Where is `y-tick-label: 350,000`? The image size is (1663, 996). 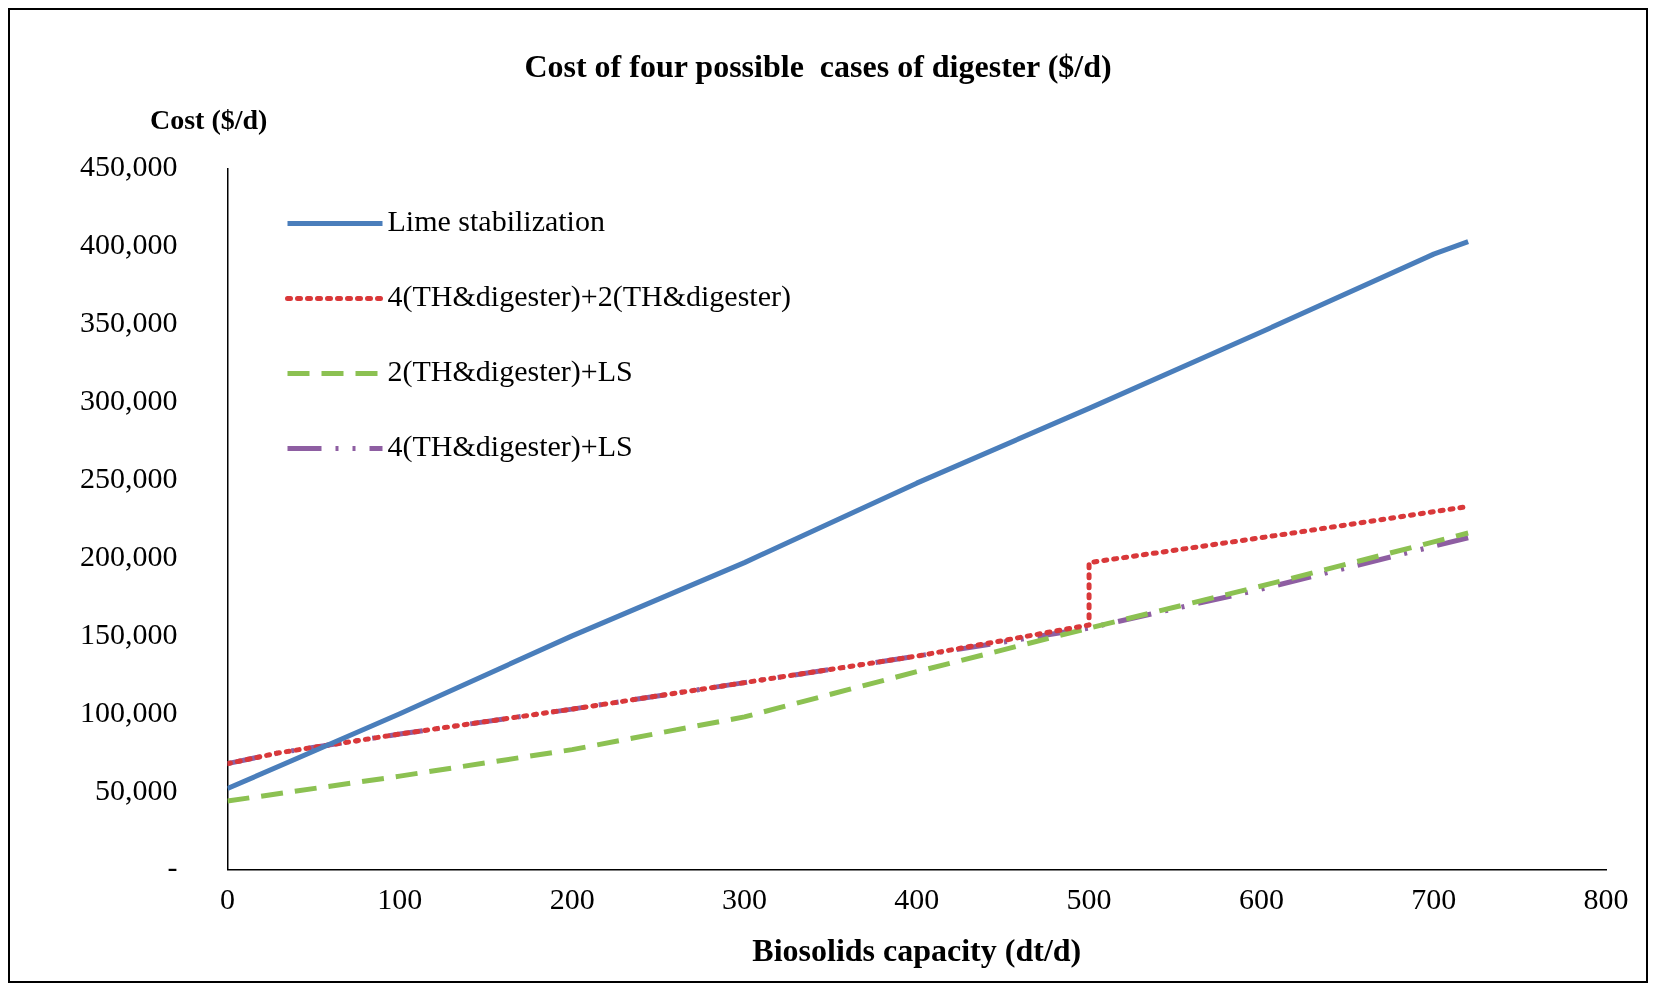 y-tick-label: 350,000 is located at coordinates (129, 322).